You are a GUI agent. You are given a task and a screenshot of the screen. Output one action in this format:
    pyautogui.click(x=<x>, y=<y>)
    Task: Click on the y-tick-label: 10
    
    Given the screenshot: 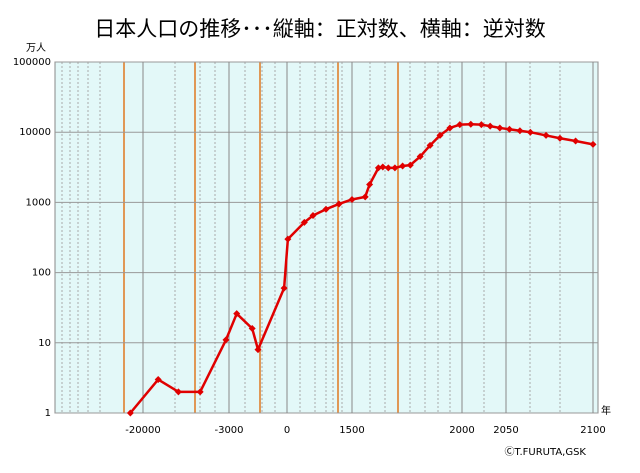 What is the action you would take?
    pyautogui.click(x=44, y=343)
    